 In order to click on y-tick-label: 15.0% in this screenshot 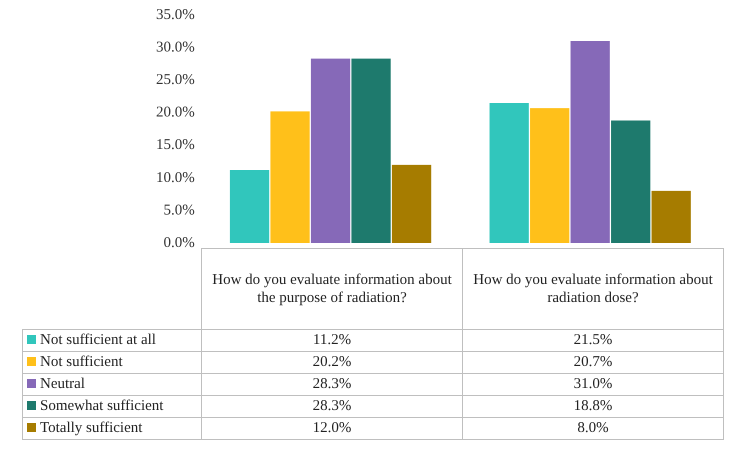, I will do `click(175, 145)`.